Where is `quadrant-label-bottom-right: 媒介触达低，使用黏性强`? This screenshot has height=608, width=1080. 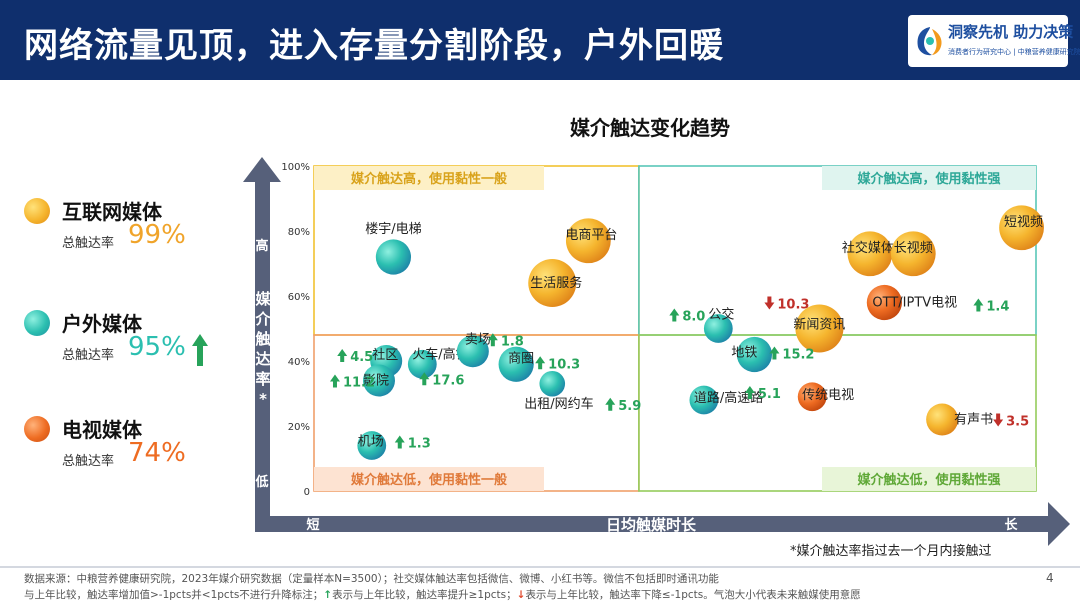 quadrant-label-bottom-right: 媒介触达低，使用黏性强 is located at coordinates (928, 480).